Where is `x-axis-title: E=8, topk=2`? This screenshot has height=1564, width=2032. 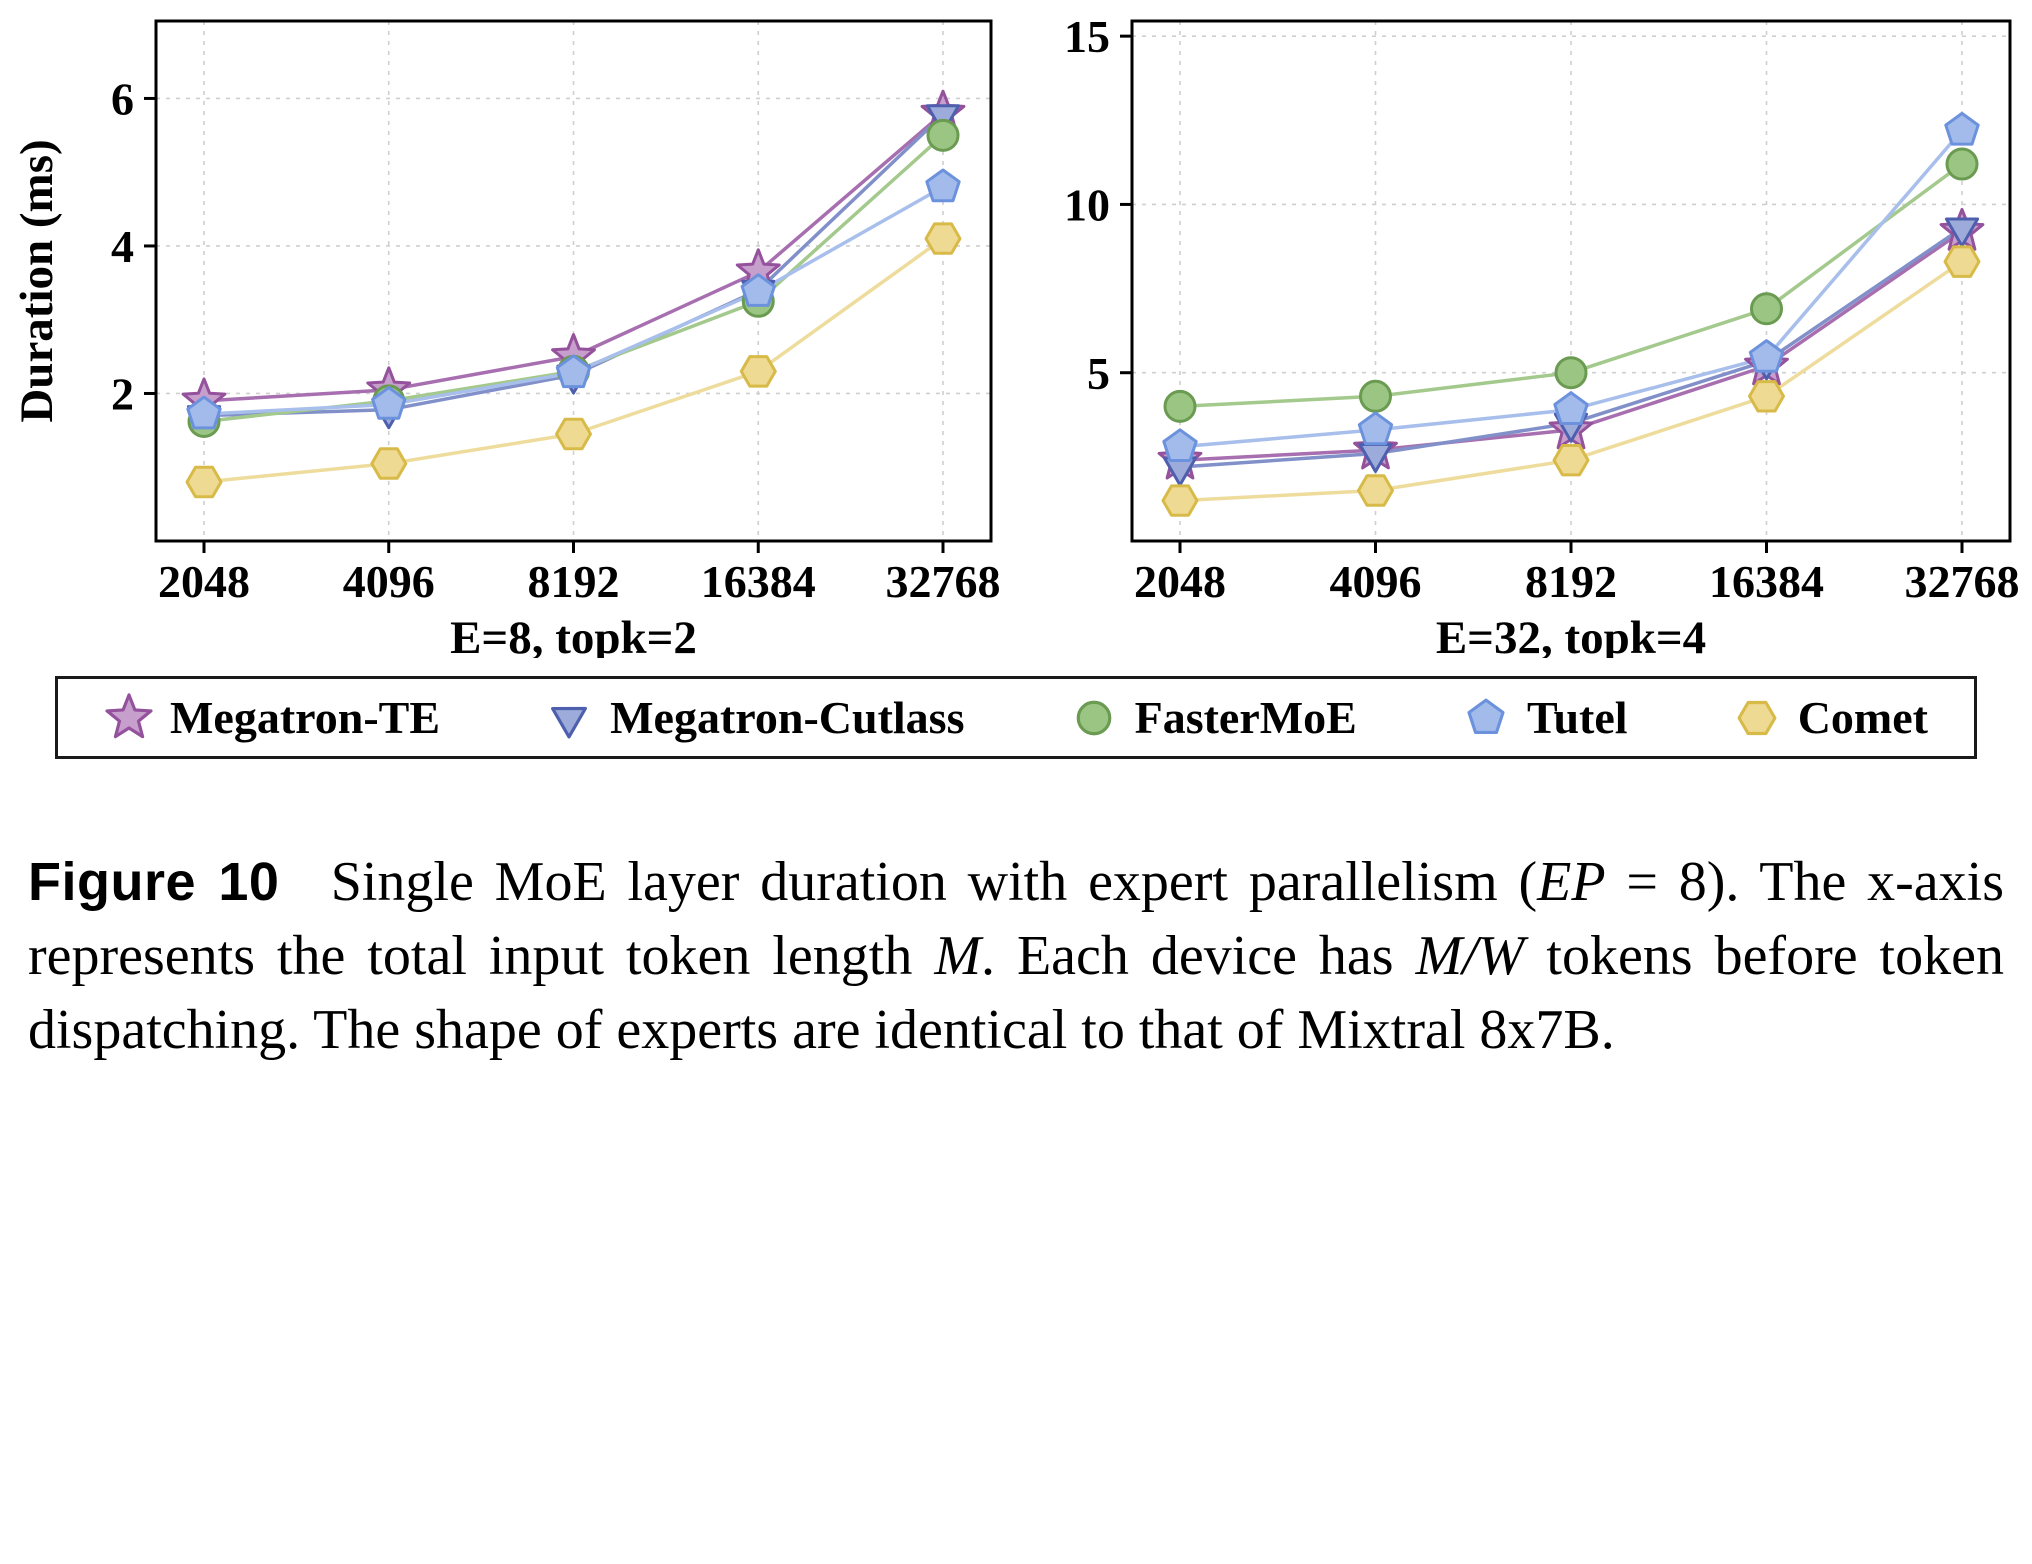 x-axis-title: E=8, topk=2 is located at coordinates (573, 635).